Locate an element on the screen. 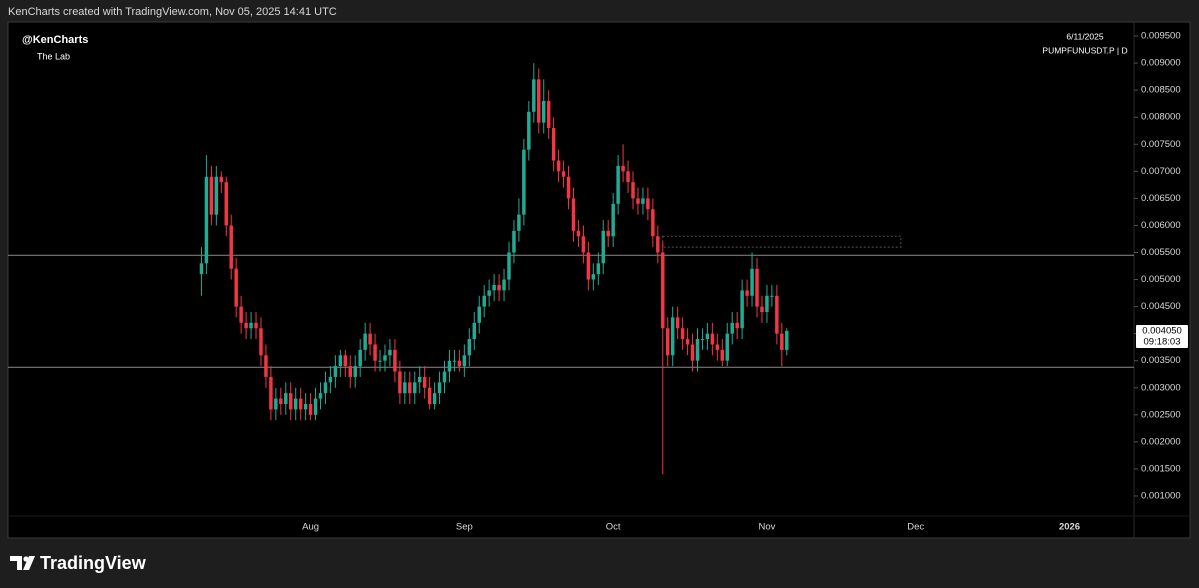 This screenshot has height=588, width=1199. x-tick-label: Nov is located at coordinates (766, 527).